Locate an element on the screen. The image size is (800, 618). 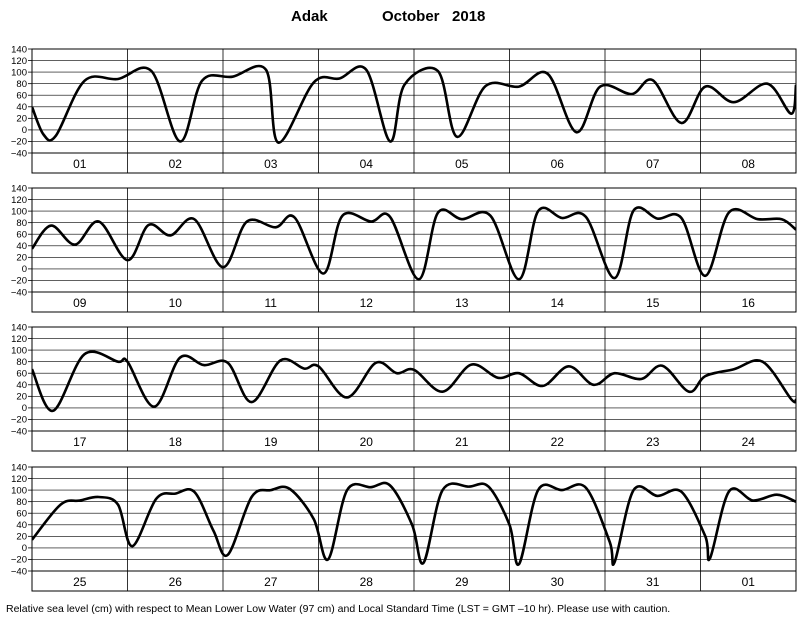
day-label: 20 is located at coordinates (367, 442).